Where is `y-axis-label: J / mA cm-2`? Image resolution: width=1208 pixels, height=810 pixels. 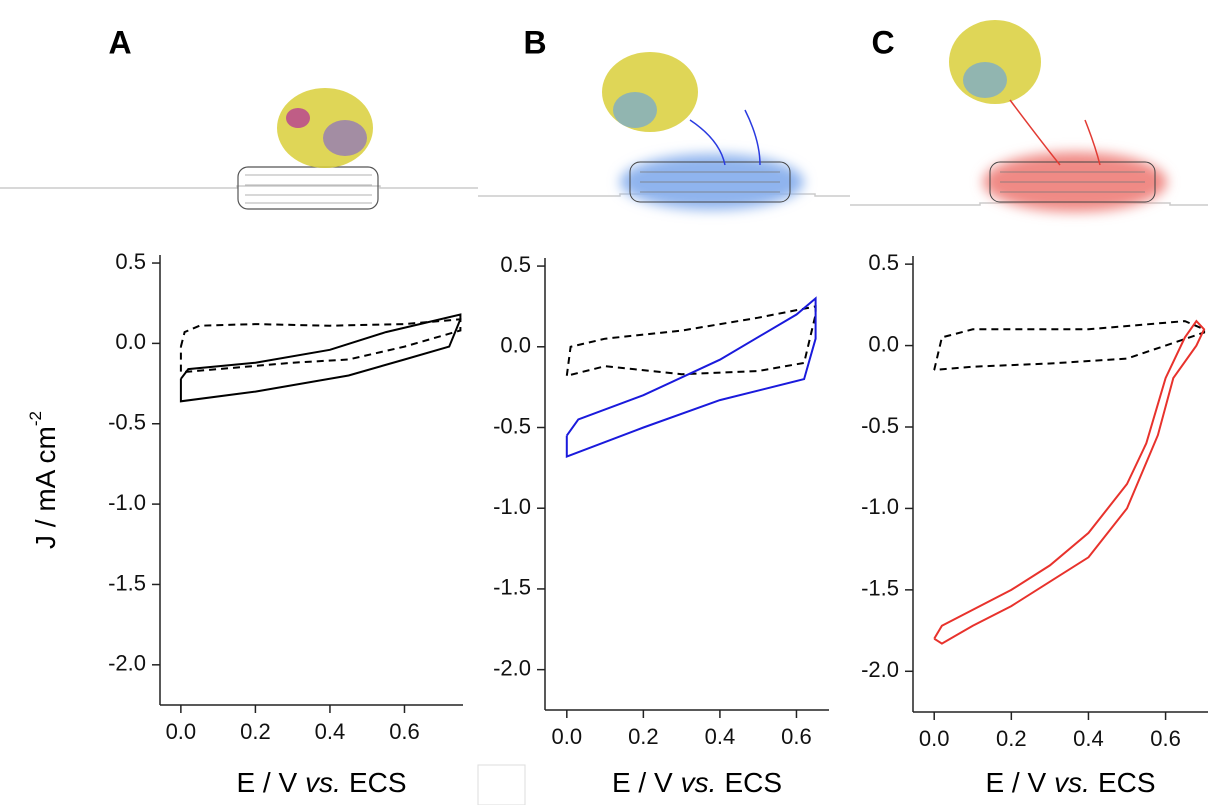 y-axis-label: J / mA cm-2 is located at coordinates (43, 480).